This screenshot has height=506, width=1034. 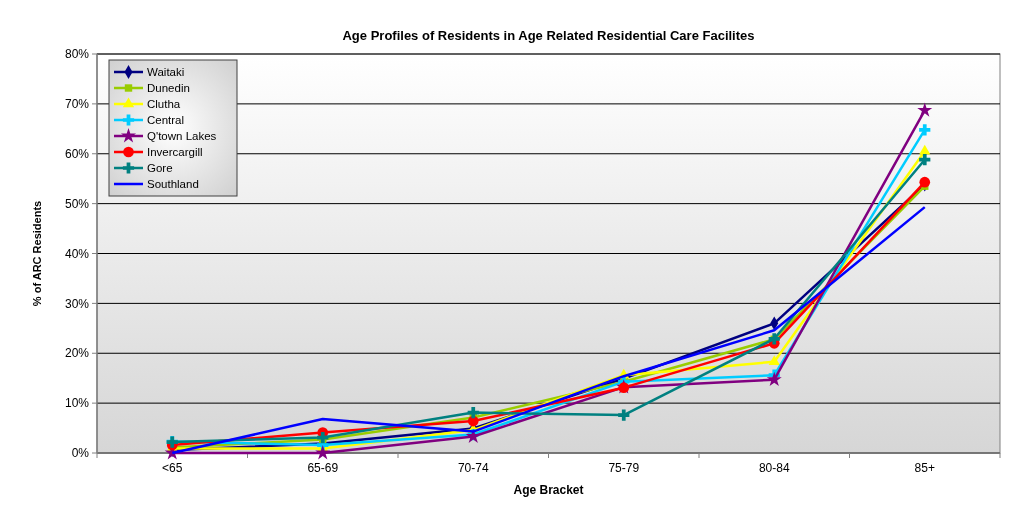 What do you see at coordinates (182, 136) in the screenshot?
I see `legend-label: Q'town Lakes` at bounding box center [182, 136].